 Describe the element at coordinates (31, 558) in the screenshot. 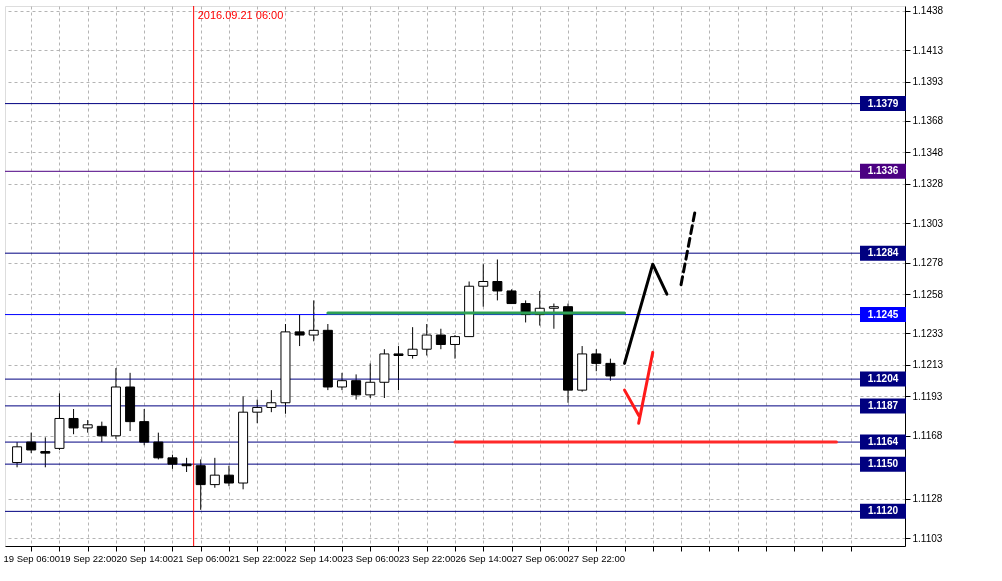

I see `x-tick-label: 19 Sep 06:00` at that location.